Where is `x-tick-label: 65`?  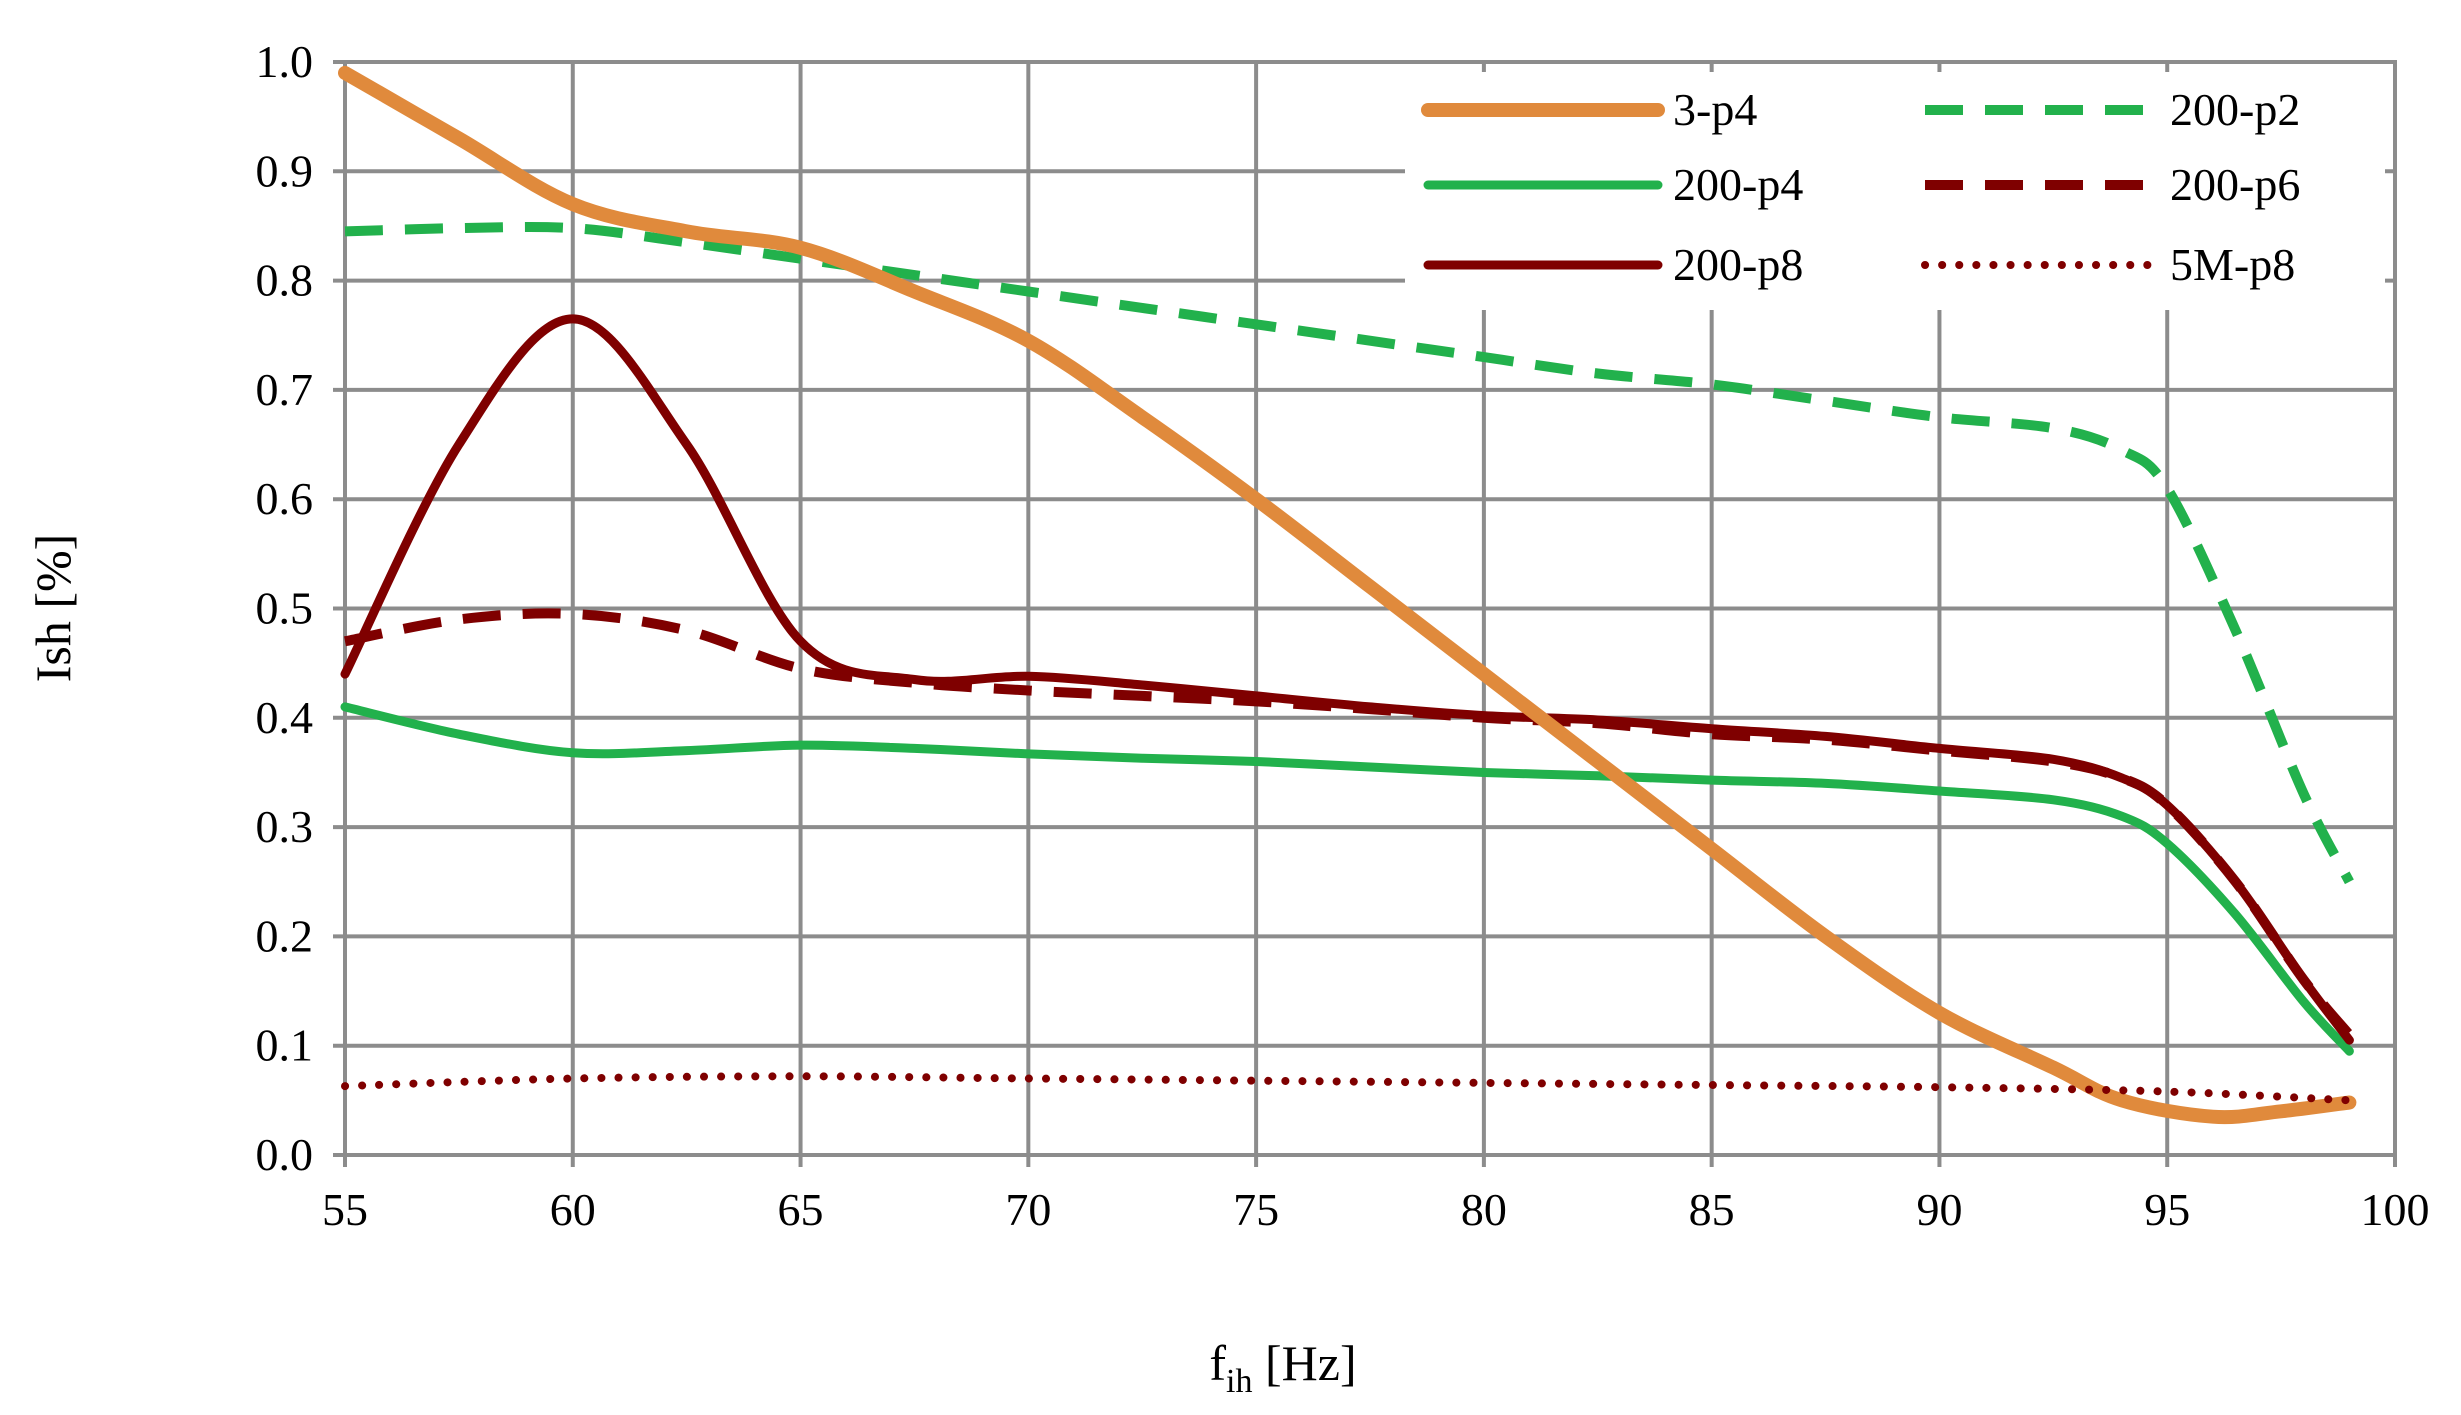 x-tick-label: 65 is located at coordinates (801, 1209).